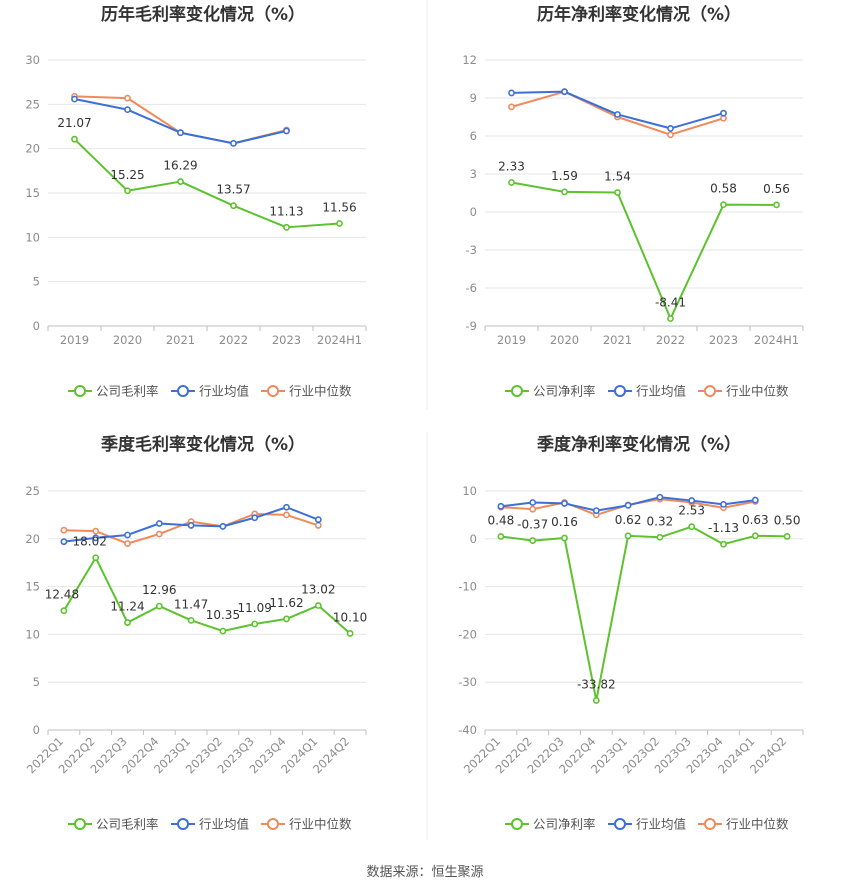 The width and height of the screenshot is (850, 891). I want to click on legend-item-company: 公司净利率, so click(550, 391).